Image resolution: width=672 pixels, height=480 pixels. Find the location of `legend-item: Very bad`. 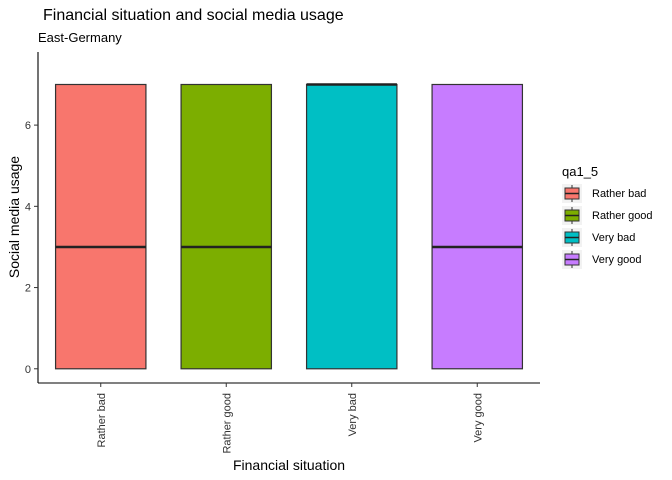

legend-item: Very bad is located at coordinates (598, 237).